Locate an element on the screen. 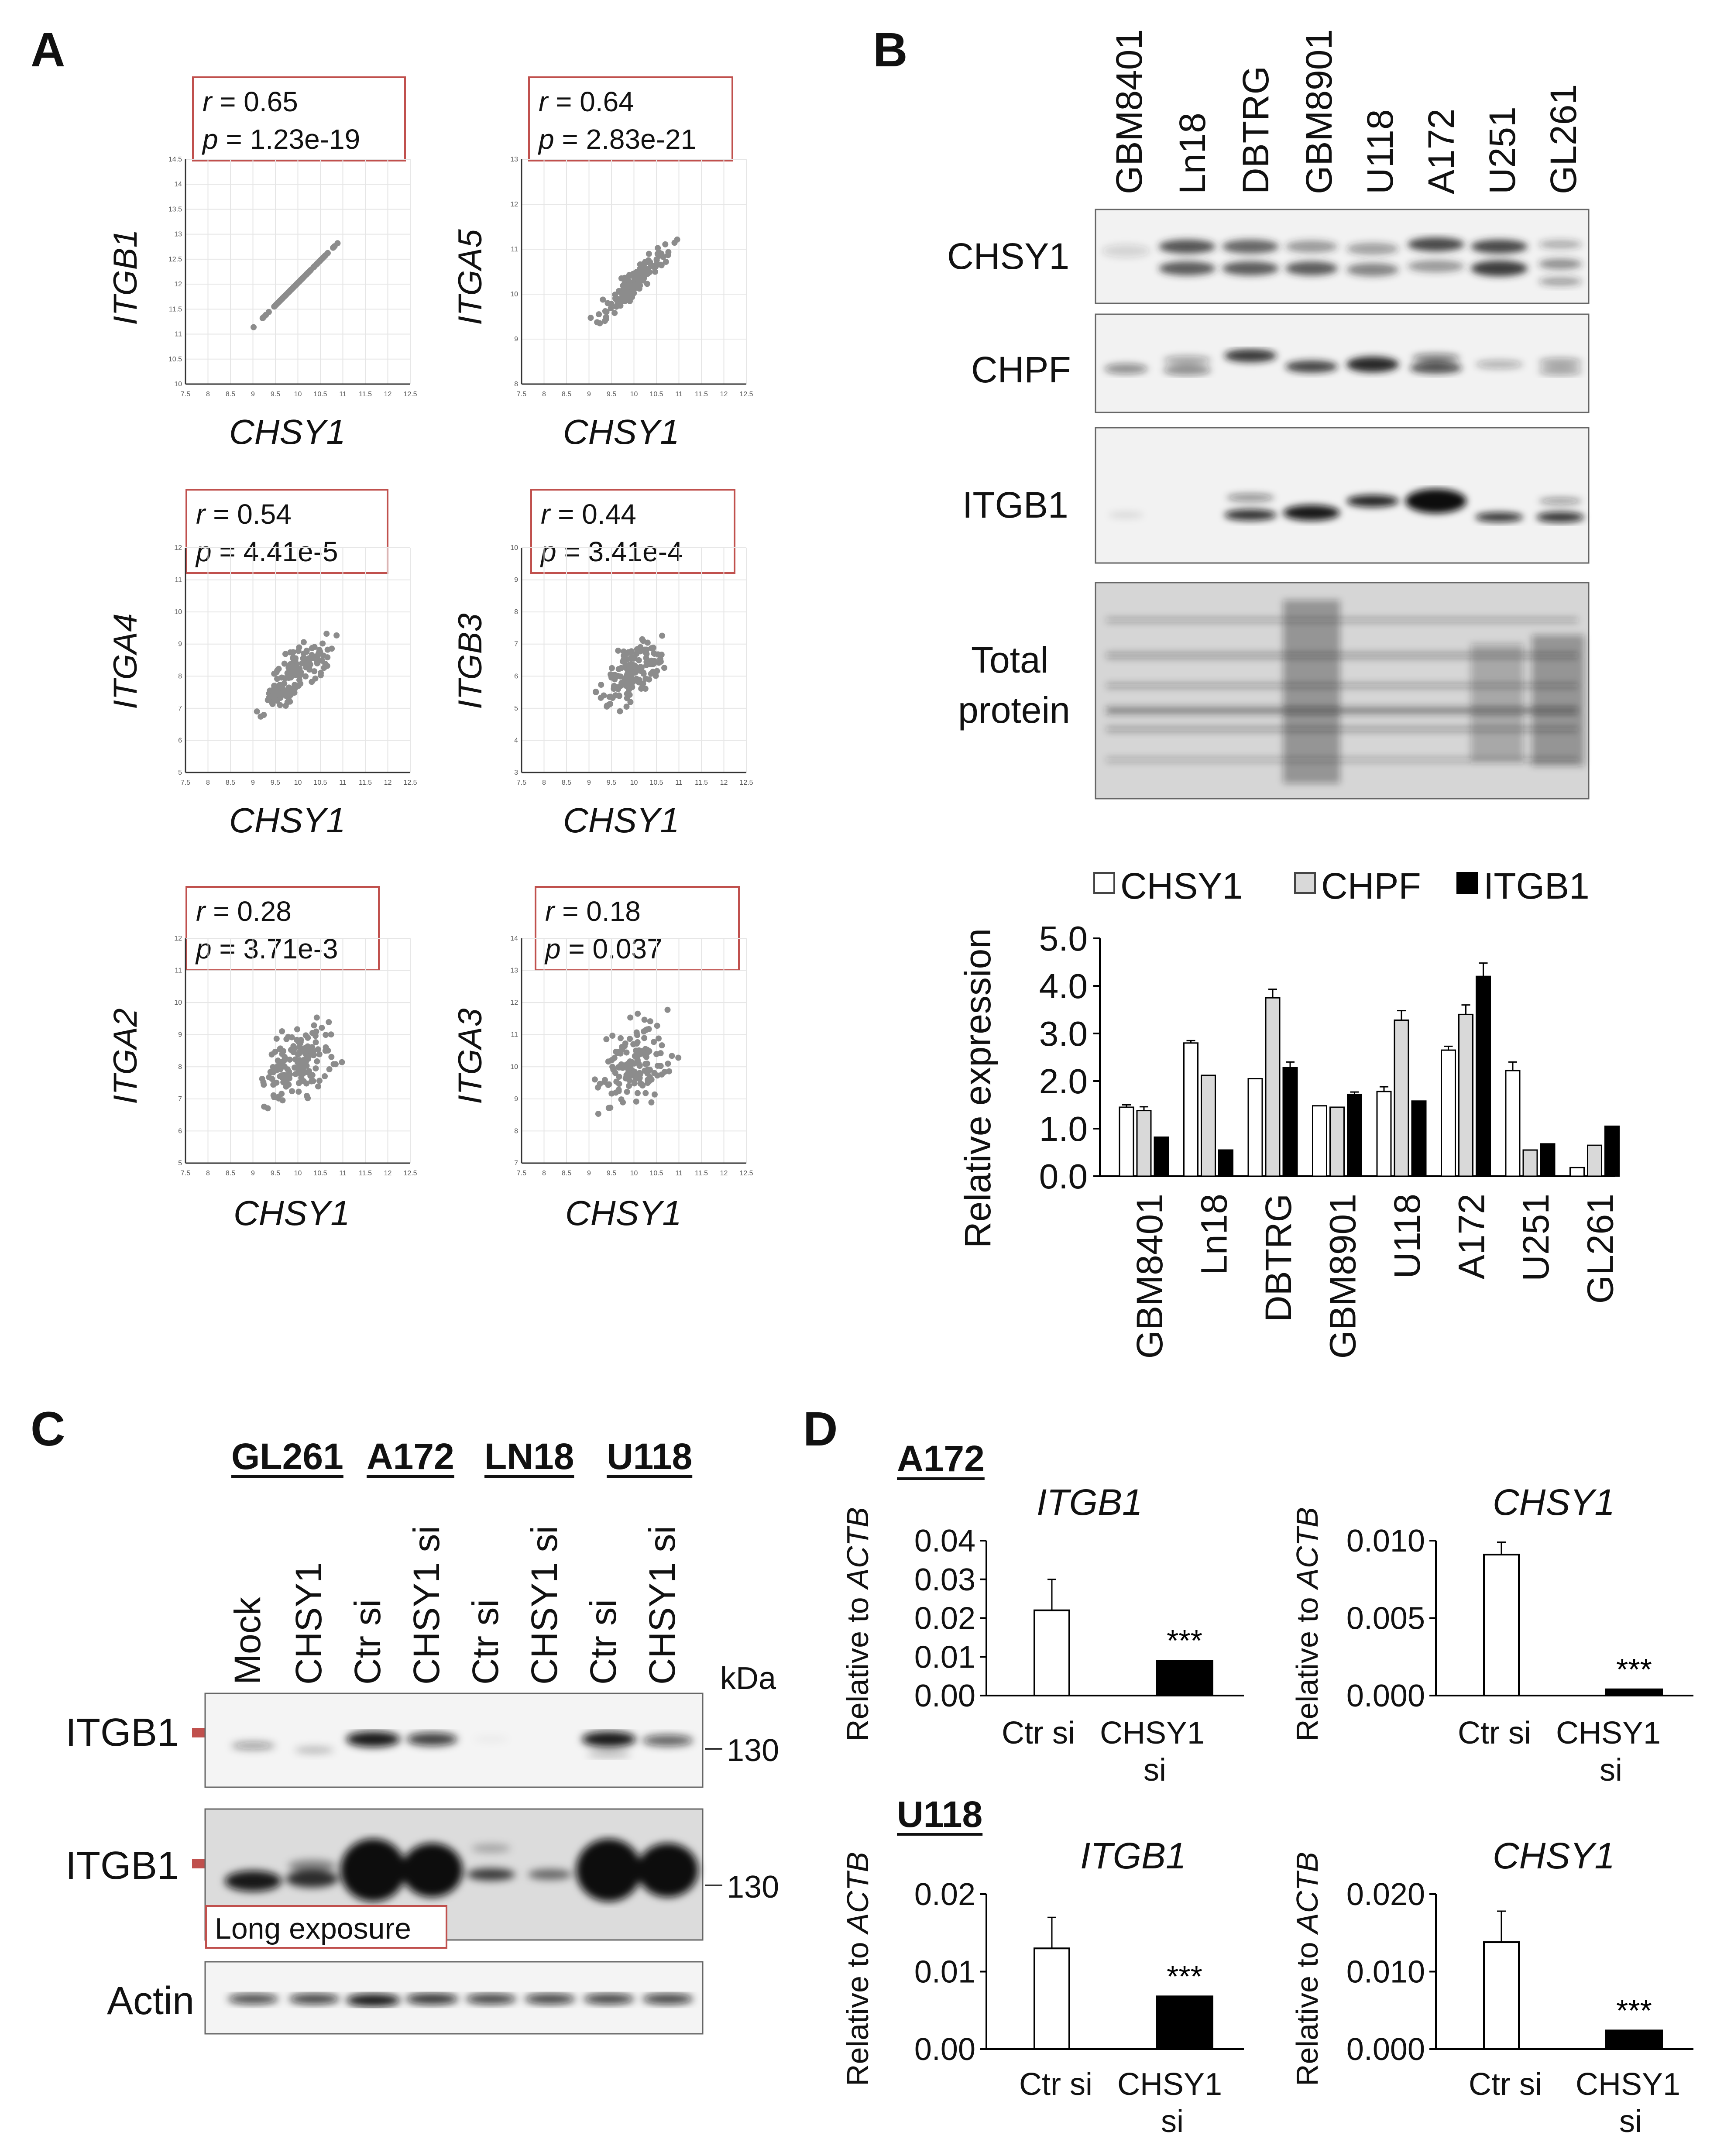 This screenshot has width=1717, height=2156. x-axis-label: CHSY1 is located at coordinates (621, 820).